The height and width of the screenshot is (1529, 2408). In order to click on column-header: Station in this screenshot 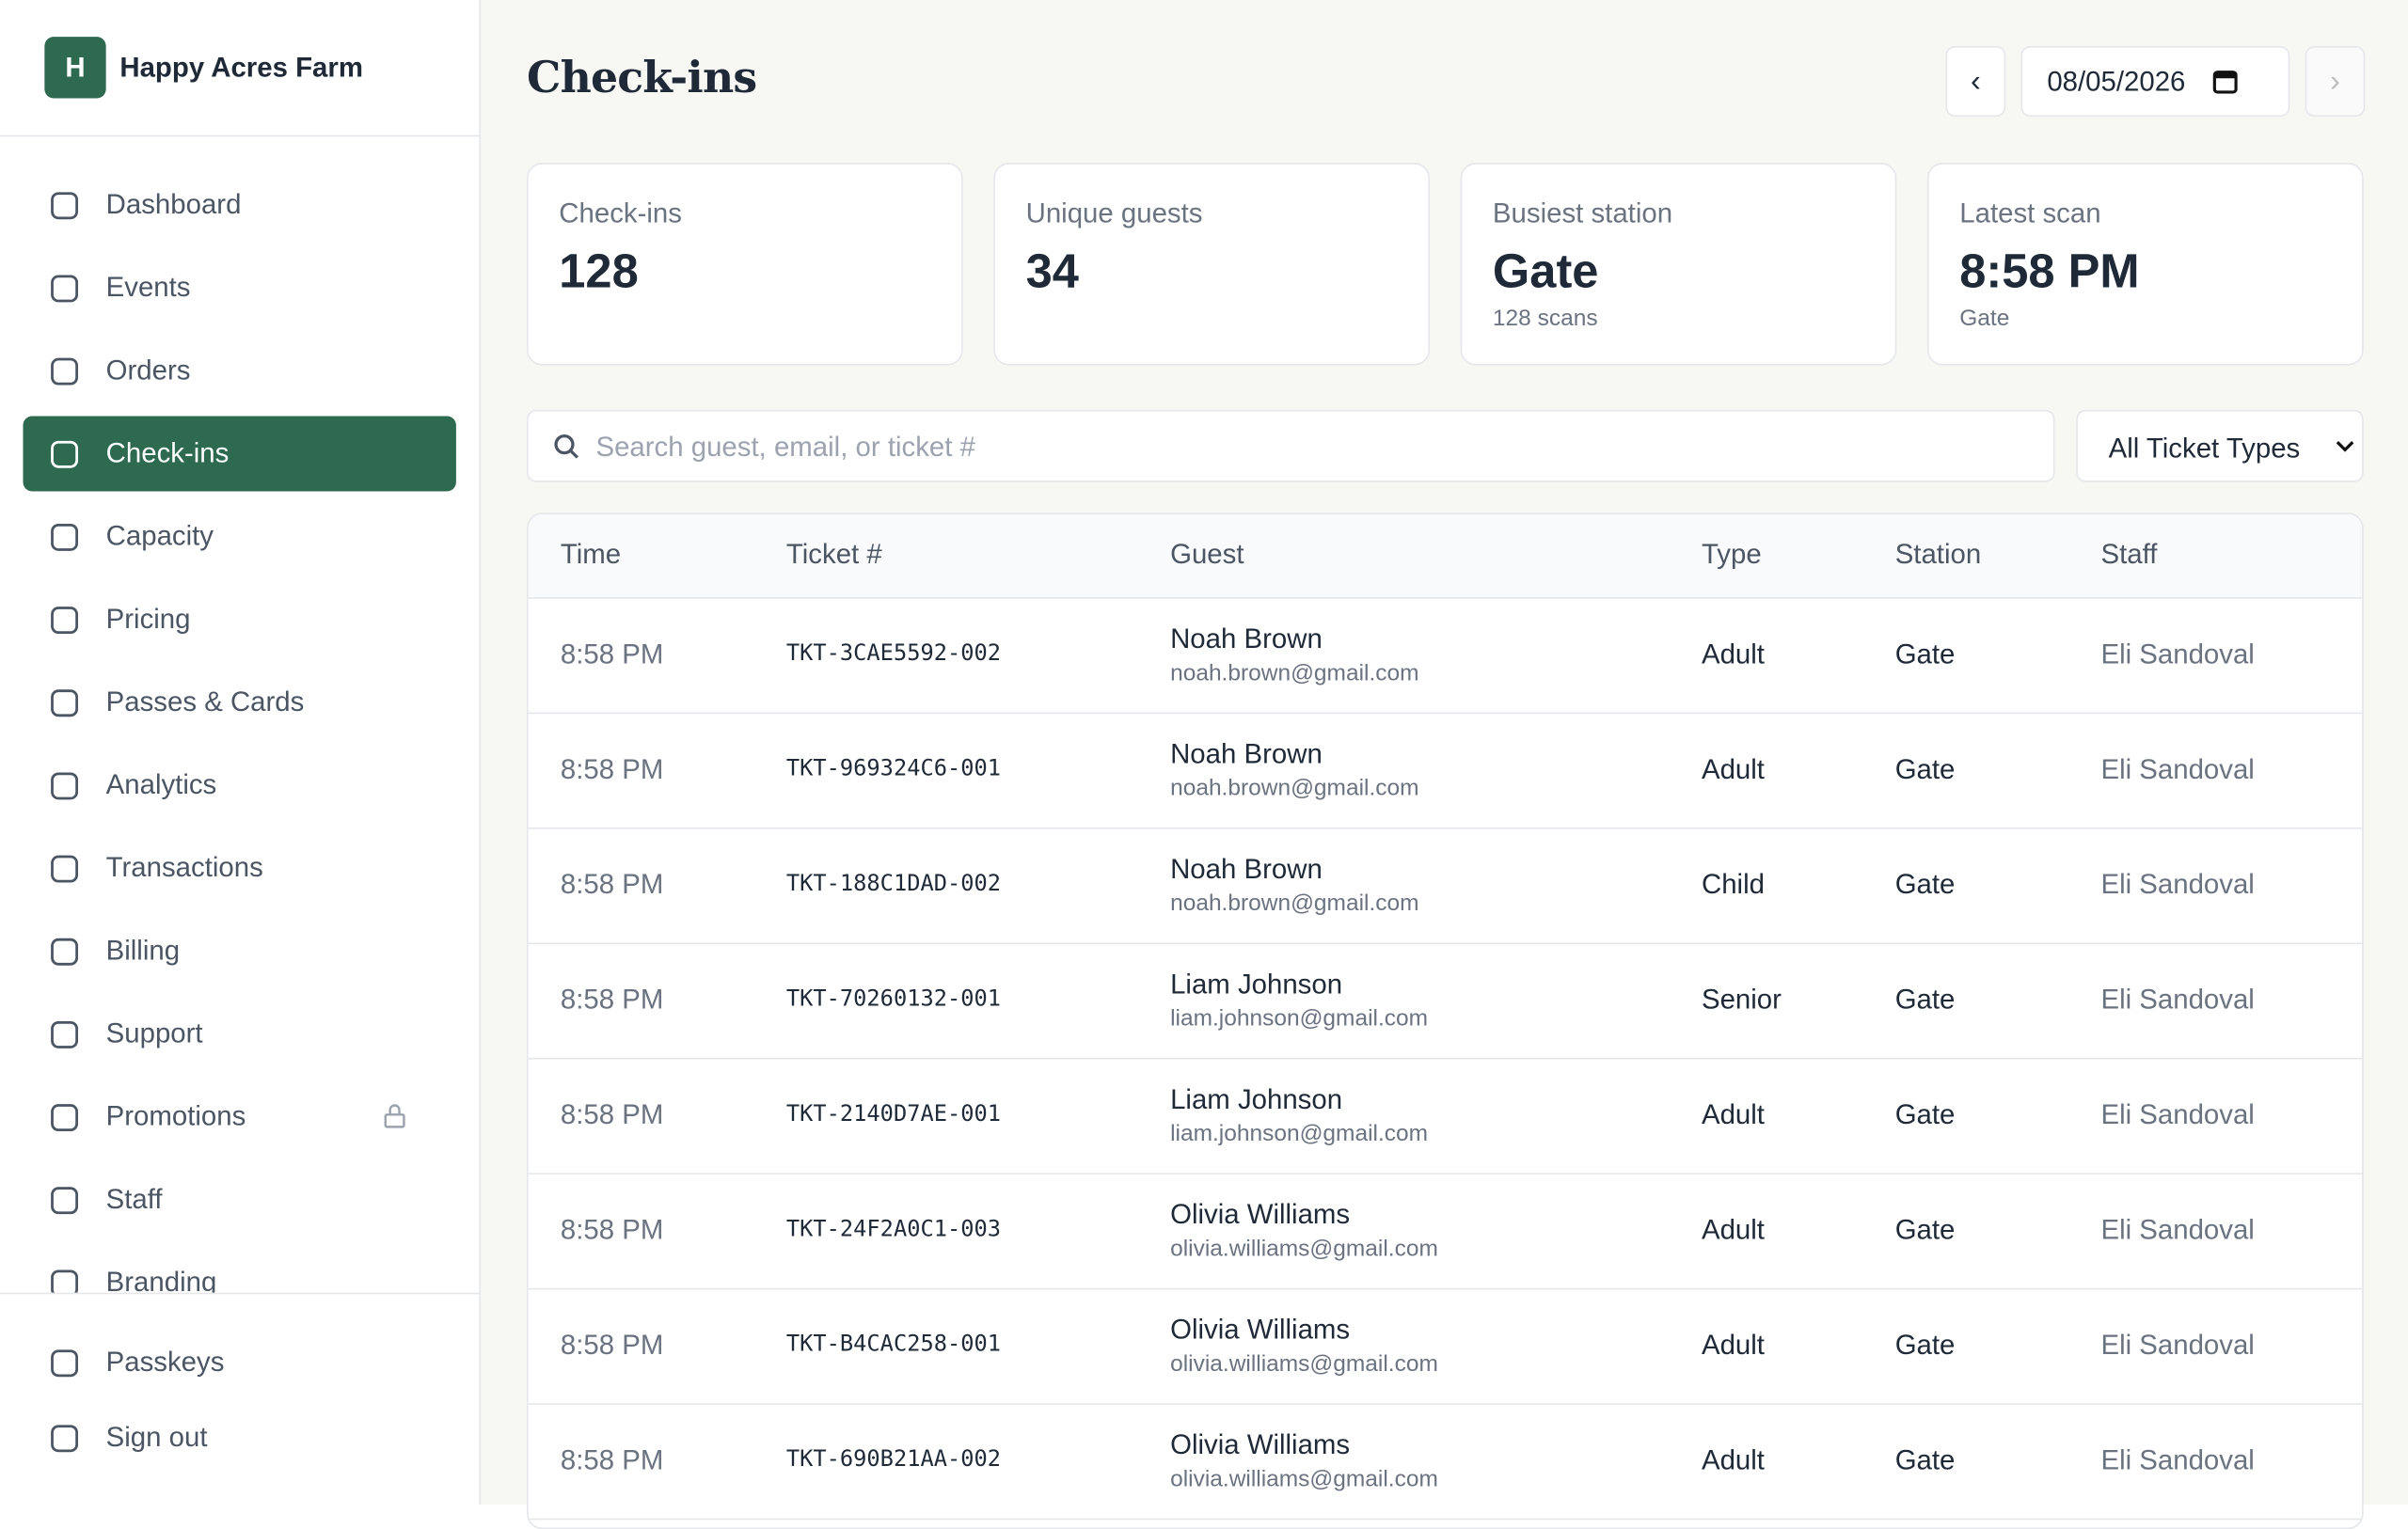, I will do `click(1938, 555)`.